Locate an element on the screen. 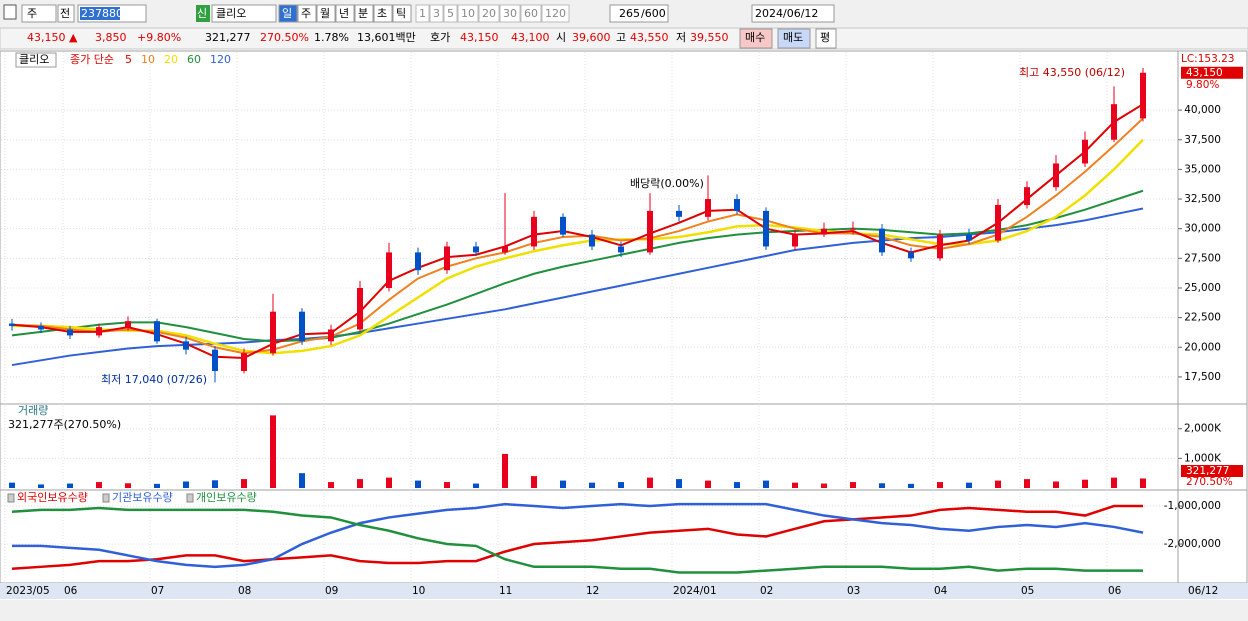 The height and width of the screenshot is (621, 1248). date-axis is located at coordinates (624, 591).